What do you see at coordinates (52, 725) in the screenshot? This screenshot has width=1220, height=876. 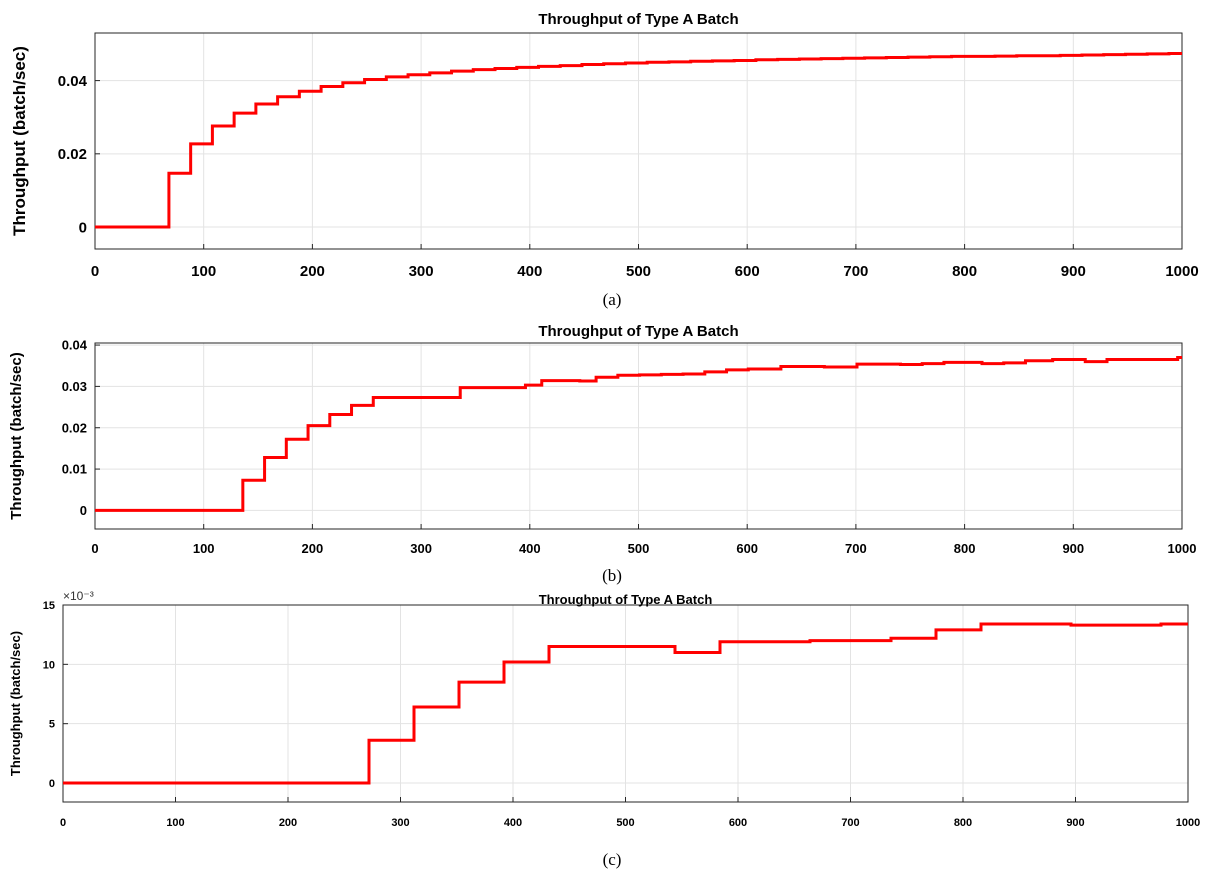 I see `y-tick-label: 5` at bounding box center [52, 725].